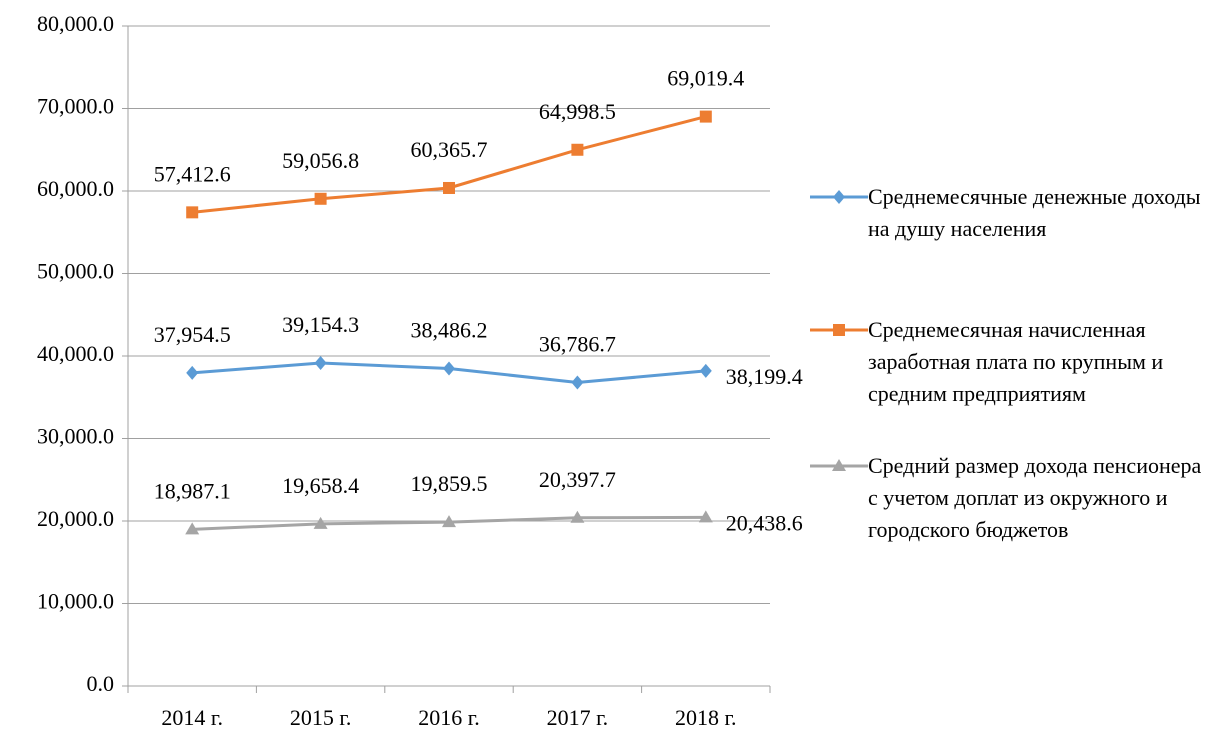 This screenshot has height=731, width=1208. Describe the element at coordinates (192, 490) in the screenshot. I see `data-label: 18,987.1` at that location.